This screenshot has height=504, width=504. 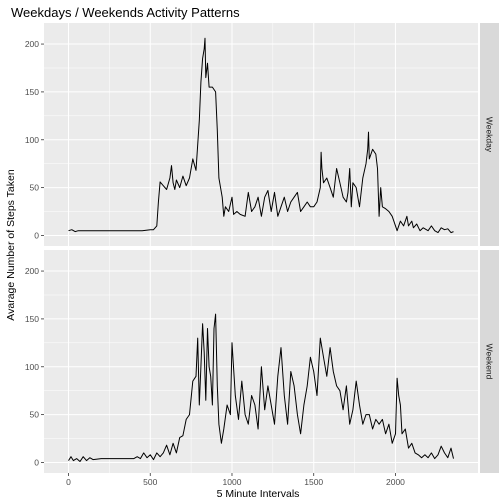 What do you see at coordinates (125, 12) in the screenshot?
I see `chart-title: Weekdays / Weekends Activity Patterns` at bounding box center [125, 12].